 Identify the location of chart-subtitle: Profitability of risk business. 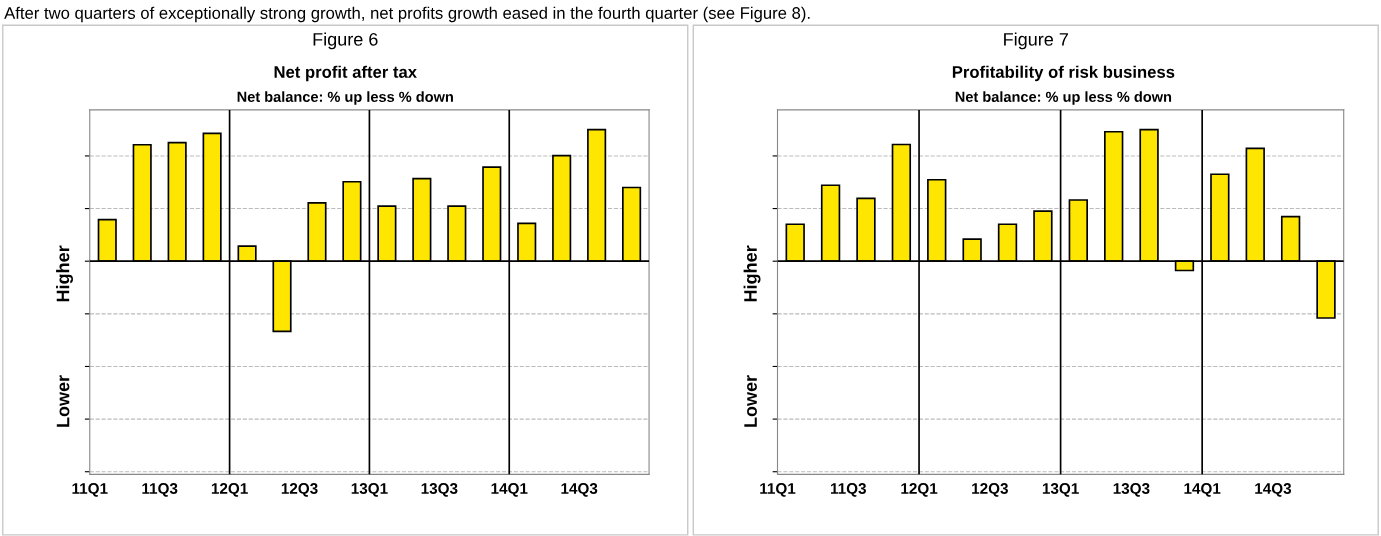
(1063, 73).